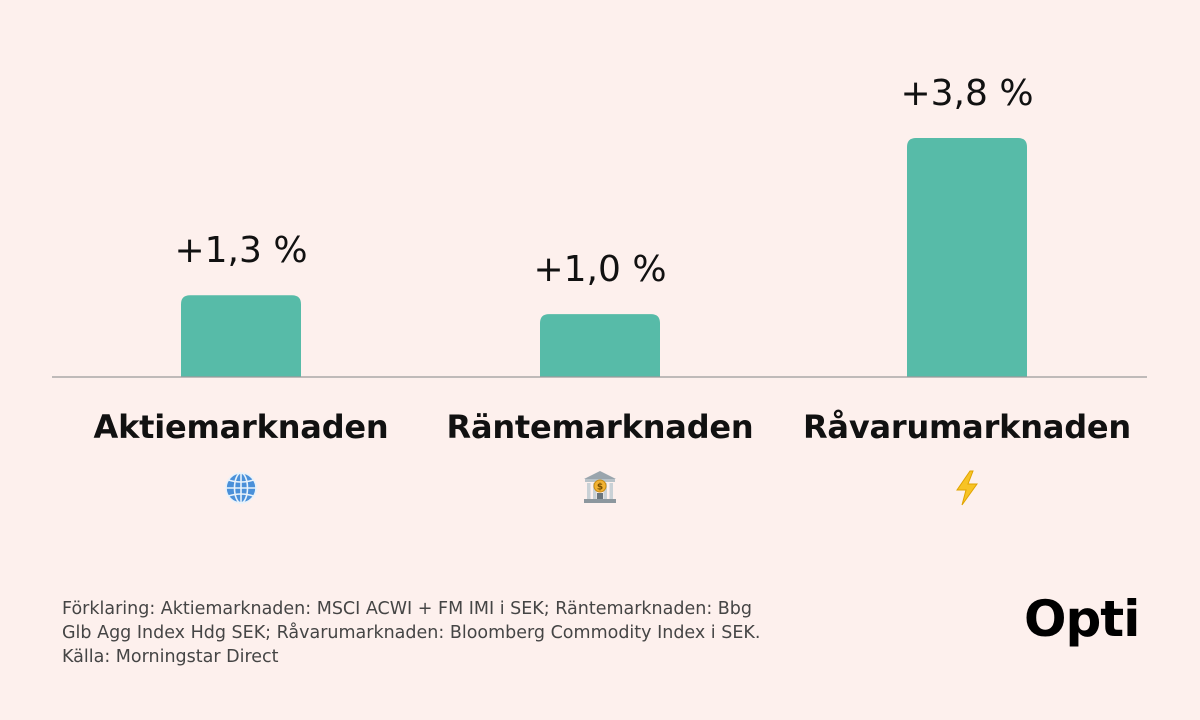  What do you see at coordinates (966, 93) in the screenshot?
I see `data-label-ravarumarknaden: +3,8 %` at bounding box center [966, 93].